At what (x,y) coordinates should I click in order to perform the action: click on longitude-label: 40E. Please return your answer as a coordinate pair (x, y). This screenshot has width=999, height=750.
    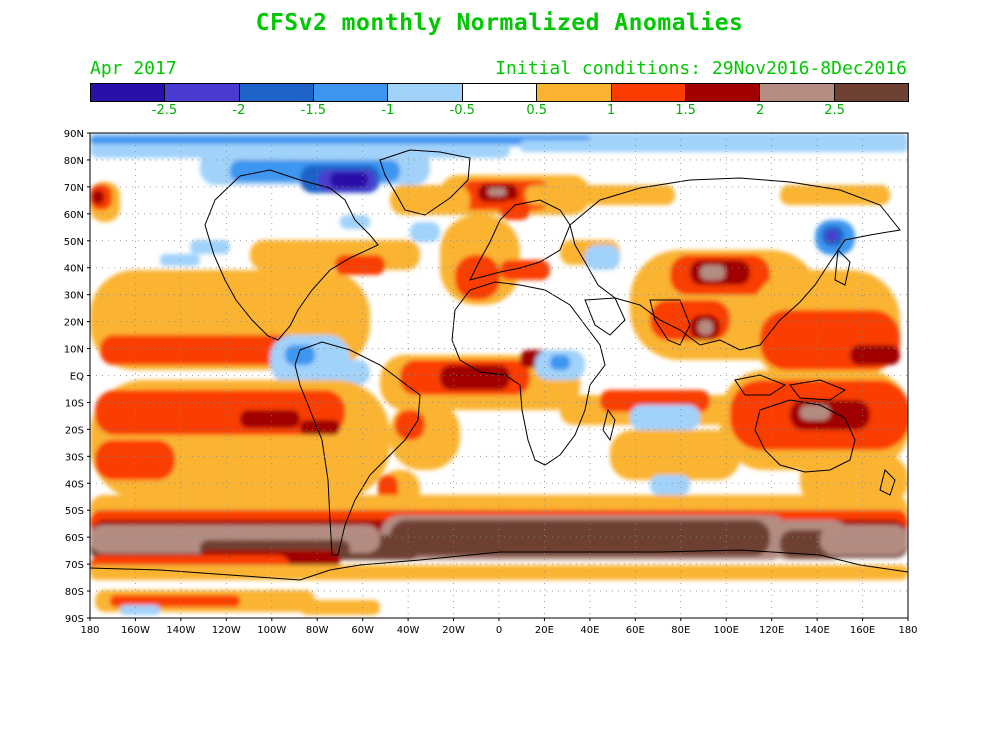
    Looking at the image, I should click on (589, 630).